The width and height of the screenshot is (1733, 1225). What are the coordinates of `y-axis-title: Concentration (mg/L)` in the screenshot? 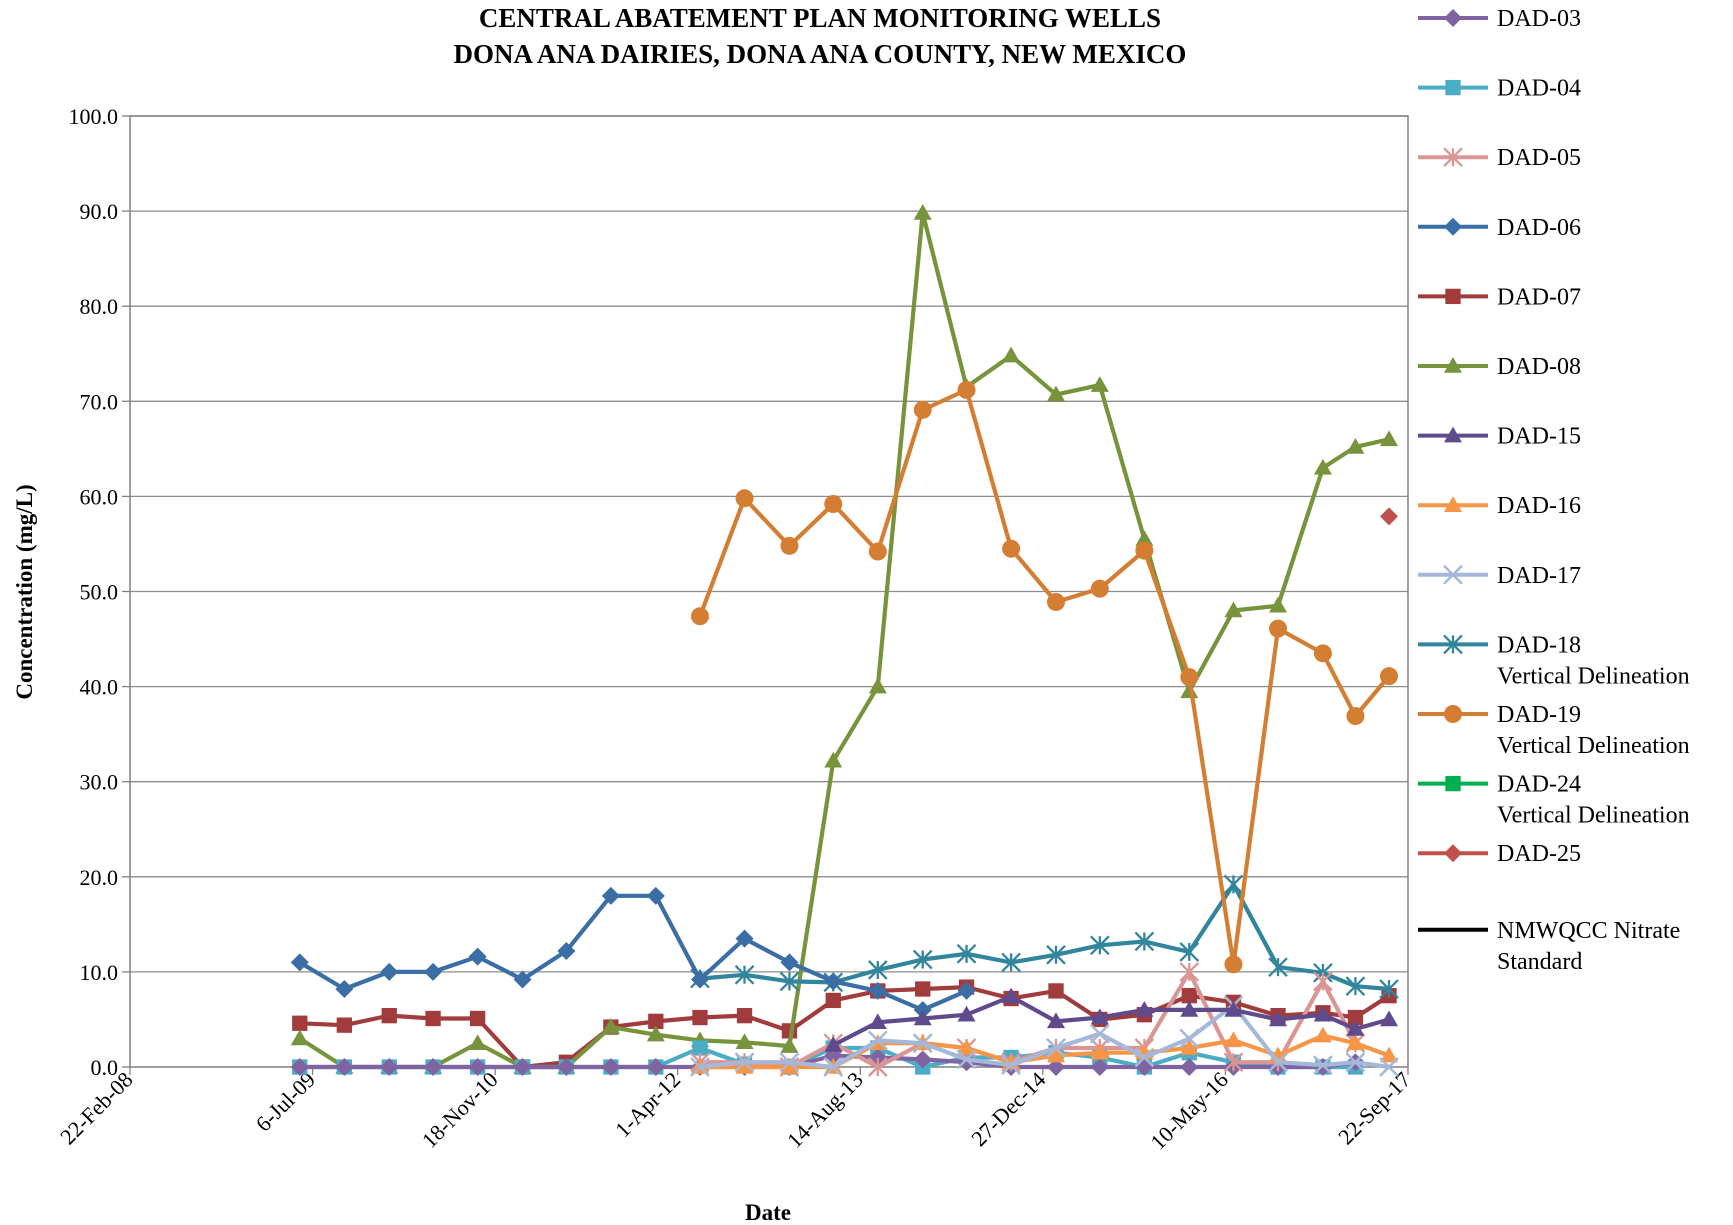 It's located at (24, 591).